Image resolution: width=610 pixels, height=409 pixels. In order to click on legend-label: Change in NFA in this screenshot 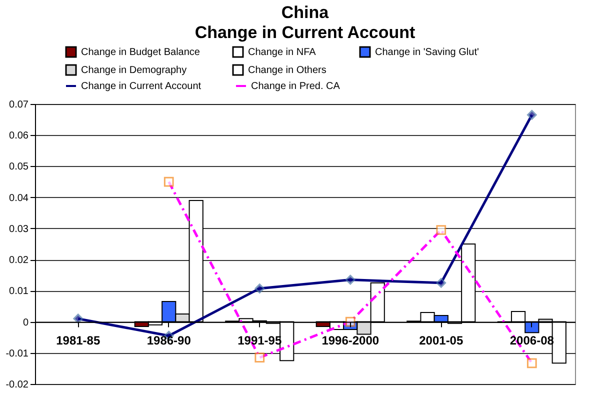, I will do `click(282, 52)`.